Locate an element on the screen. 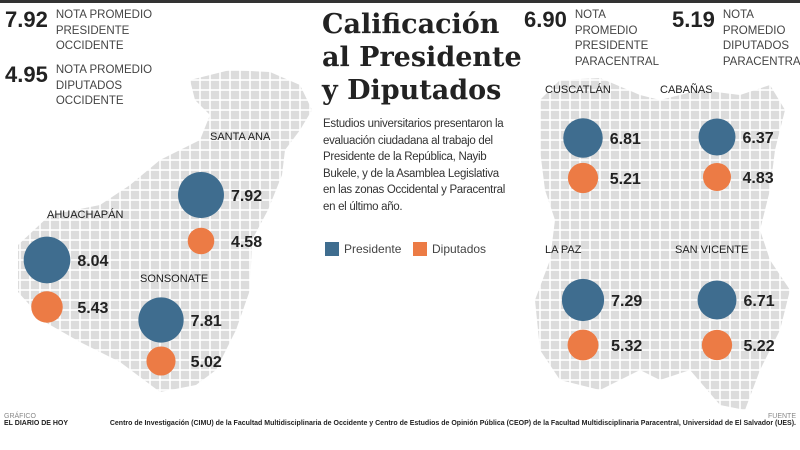  presidente-value-label: 6.71 is located at coordinates (758, 301).